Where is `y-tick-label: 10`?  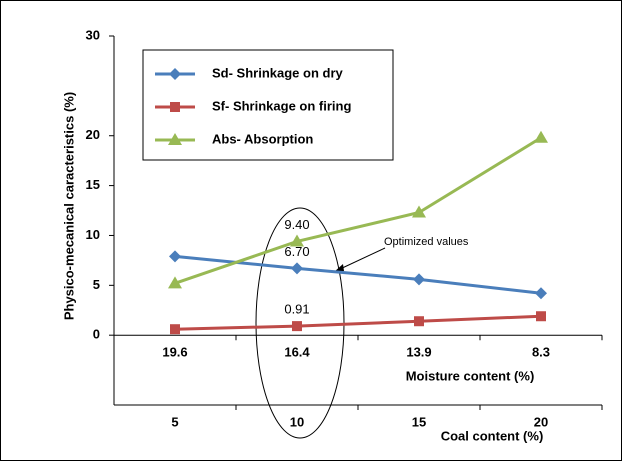
y-tick-label: 10 is located at coordinates (93, 234).